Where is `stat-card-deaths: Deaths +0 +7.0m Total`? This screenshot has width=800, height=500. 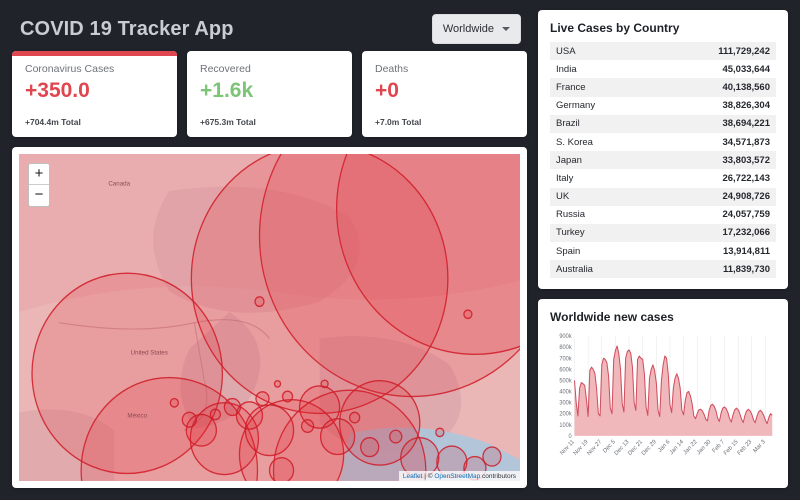 stat-card-deaths: Deaths +0 +7.0m Total is located at coordinates (444, 94).